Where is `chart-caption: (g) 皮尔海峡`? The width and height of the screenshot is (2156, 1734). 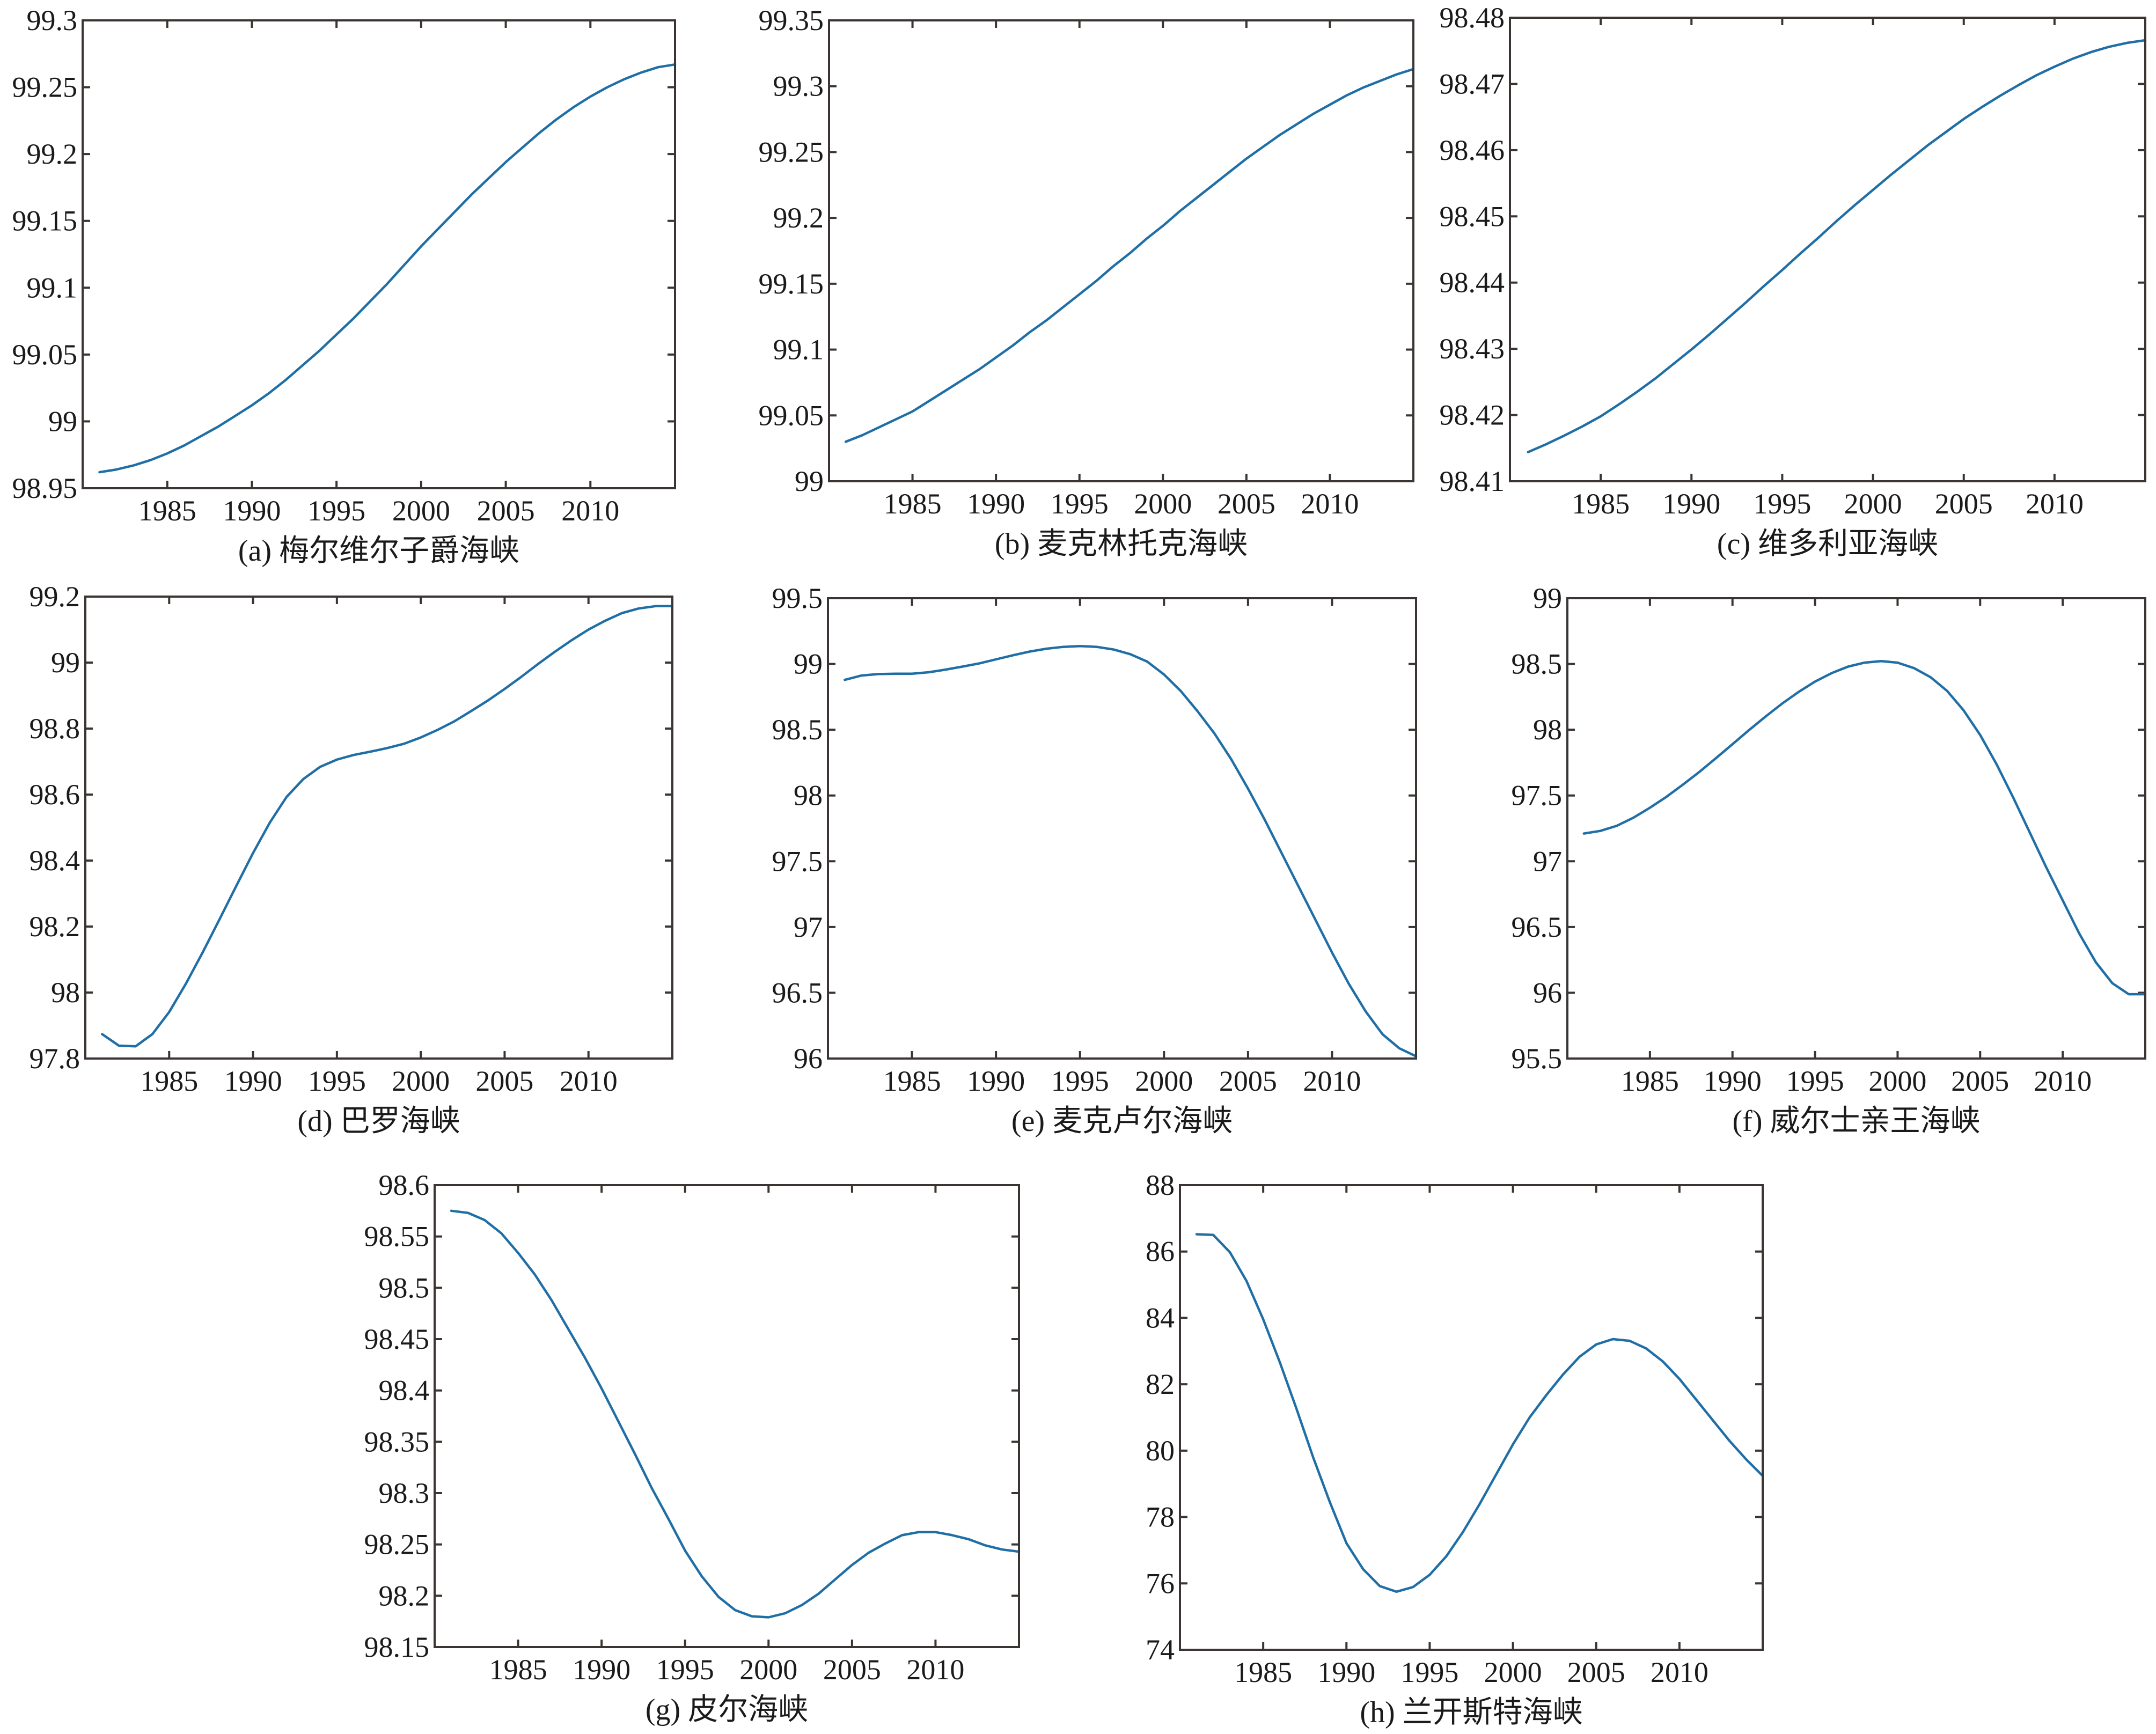
chart-caption: (g) 皮尔海峡 is located at coordinates (727, 1709).